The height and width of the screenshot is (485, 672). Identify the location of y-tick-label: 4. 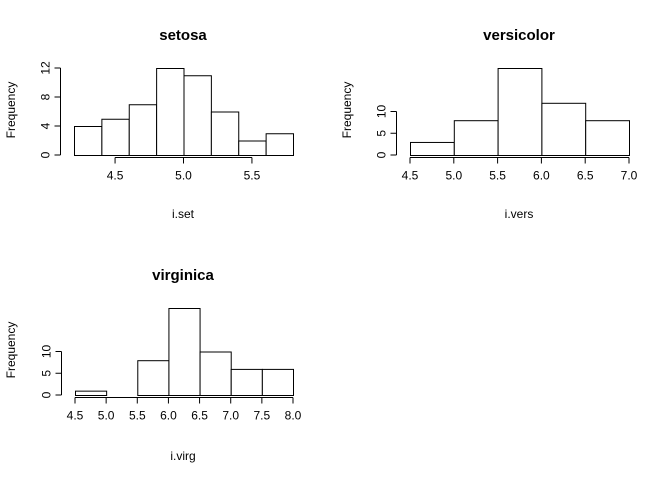
(46, 125).